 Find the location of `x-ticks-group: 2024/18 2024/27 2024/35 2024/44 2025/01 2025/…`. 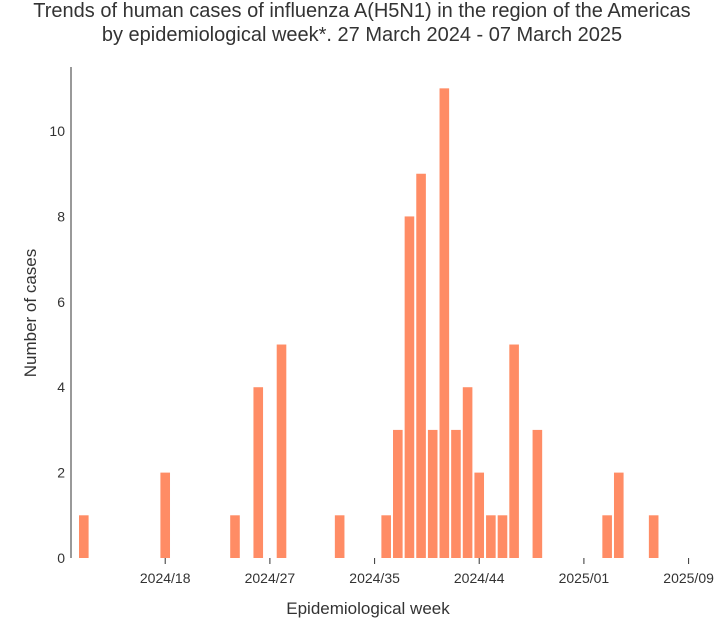

x-ticks-group: 2024/18 2024/27 2024/35 2024/44 2025/01 2025/… is located at coordinates (427, 572).